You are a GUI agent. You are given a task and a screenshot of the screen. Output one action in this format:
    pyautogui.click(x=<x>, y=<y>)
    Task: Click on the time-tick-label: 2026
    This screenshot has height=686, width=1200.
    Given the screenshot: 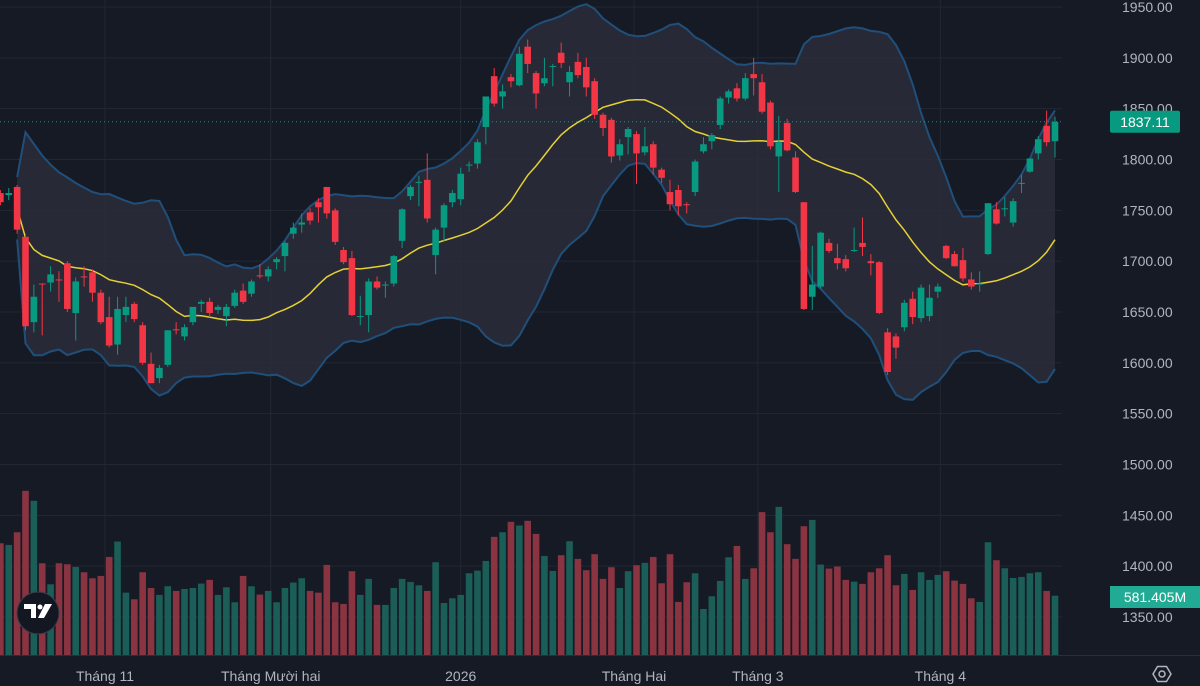 What is the action you would take?
    pyautogui.click(x=460, y=676)
    